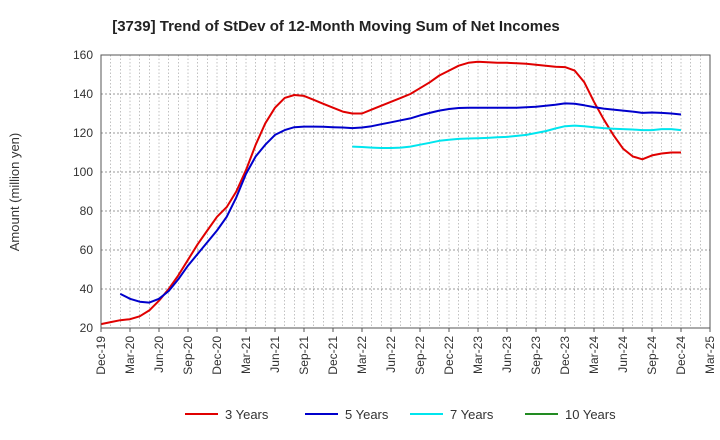  I want to click on series-line-7-years, so click(517, 136).